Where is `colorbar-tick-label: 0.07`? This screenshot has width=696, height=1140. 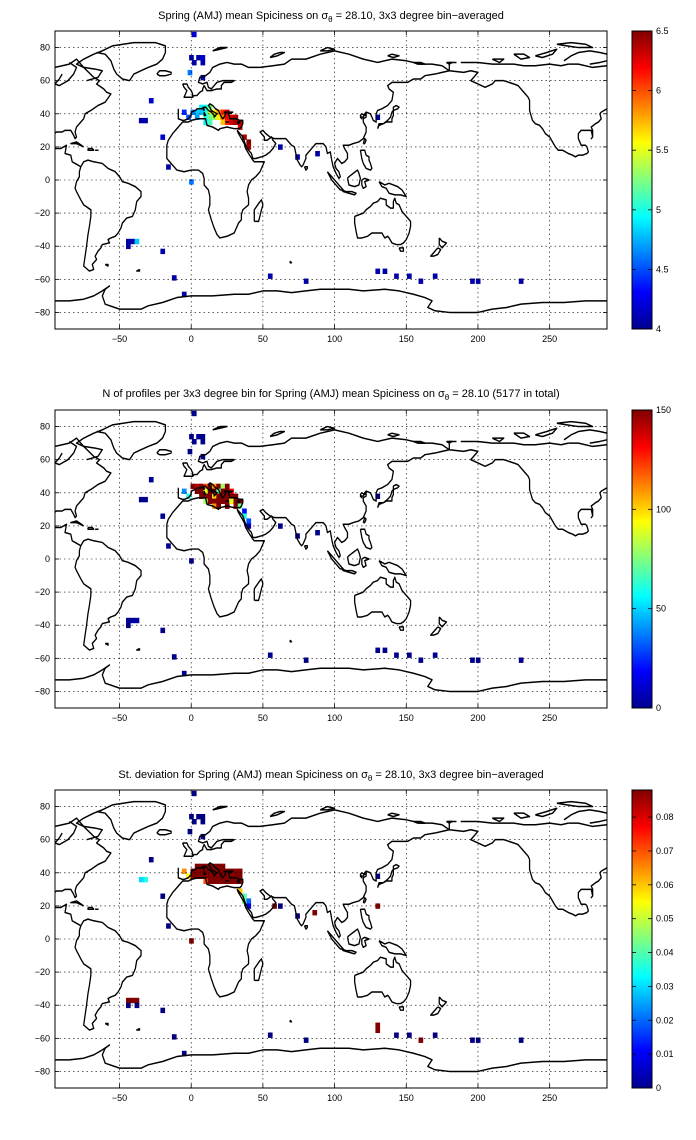 colorbar-tick-label: 0.07 is located at coordinates (665, 851).